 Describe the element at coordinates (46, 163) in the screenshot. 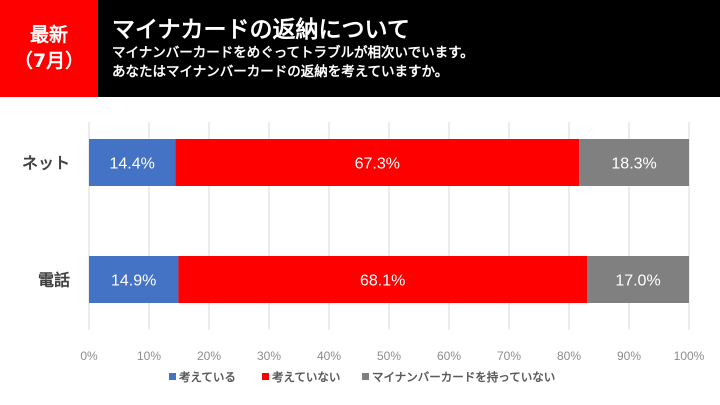

I see `category-label: ネット` at that location.